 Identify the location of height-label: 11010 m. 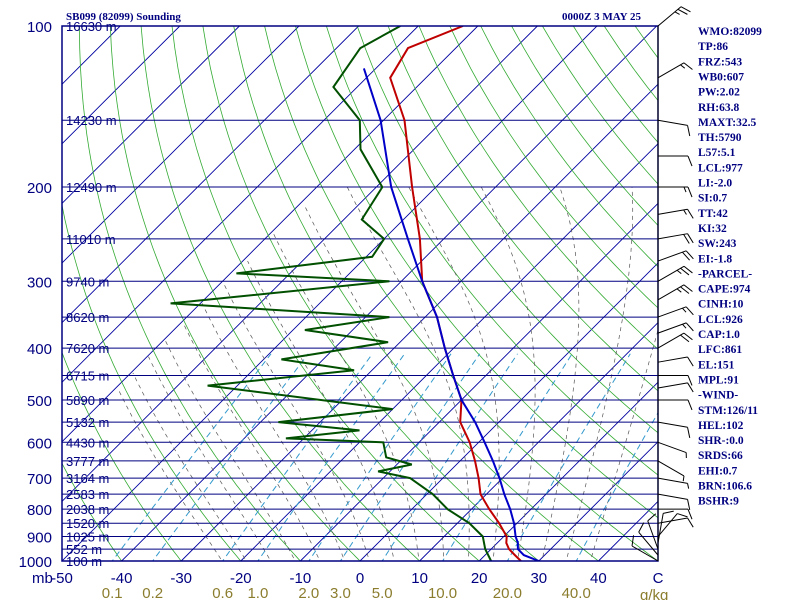
(91, 239).